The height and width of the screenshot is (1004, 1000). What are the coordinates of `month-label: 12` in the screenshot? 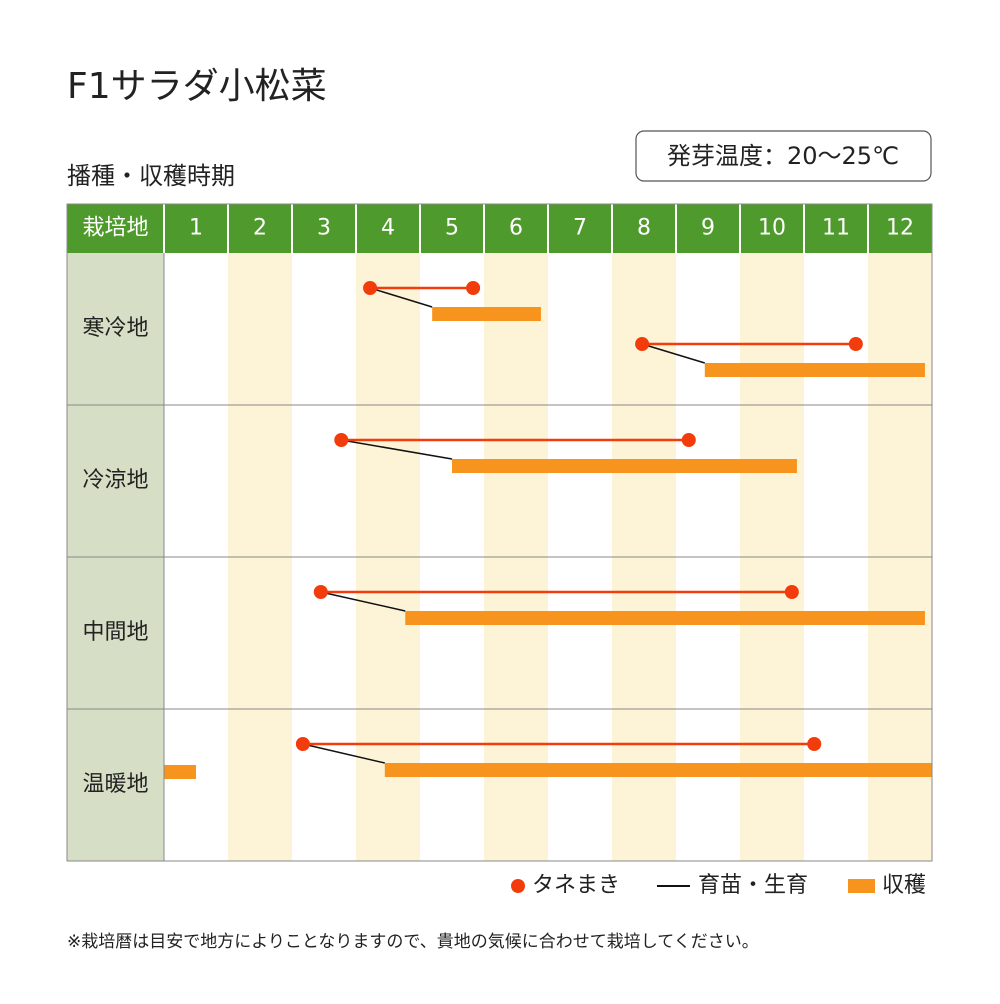 It's located at (900, 228).